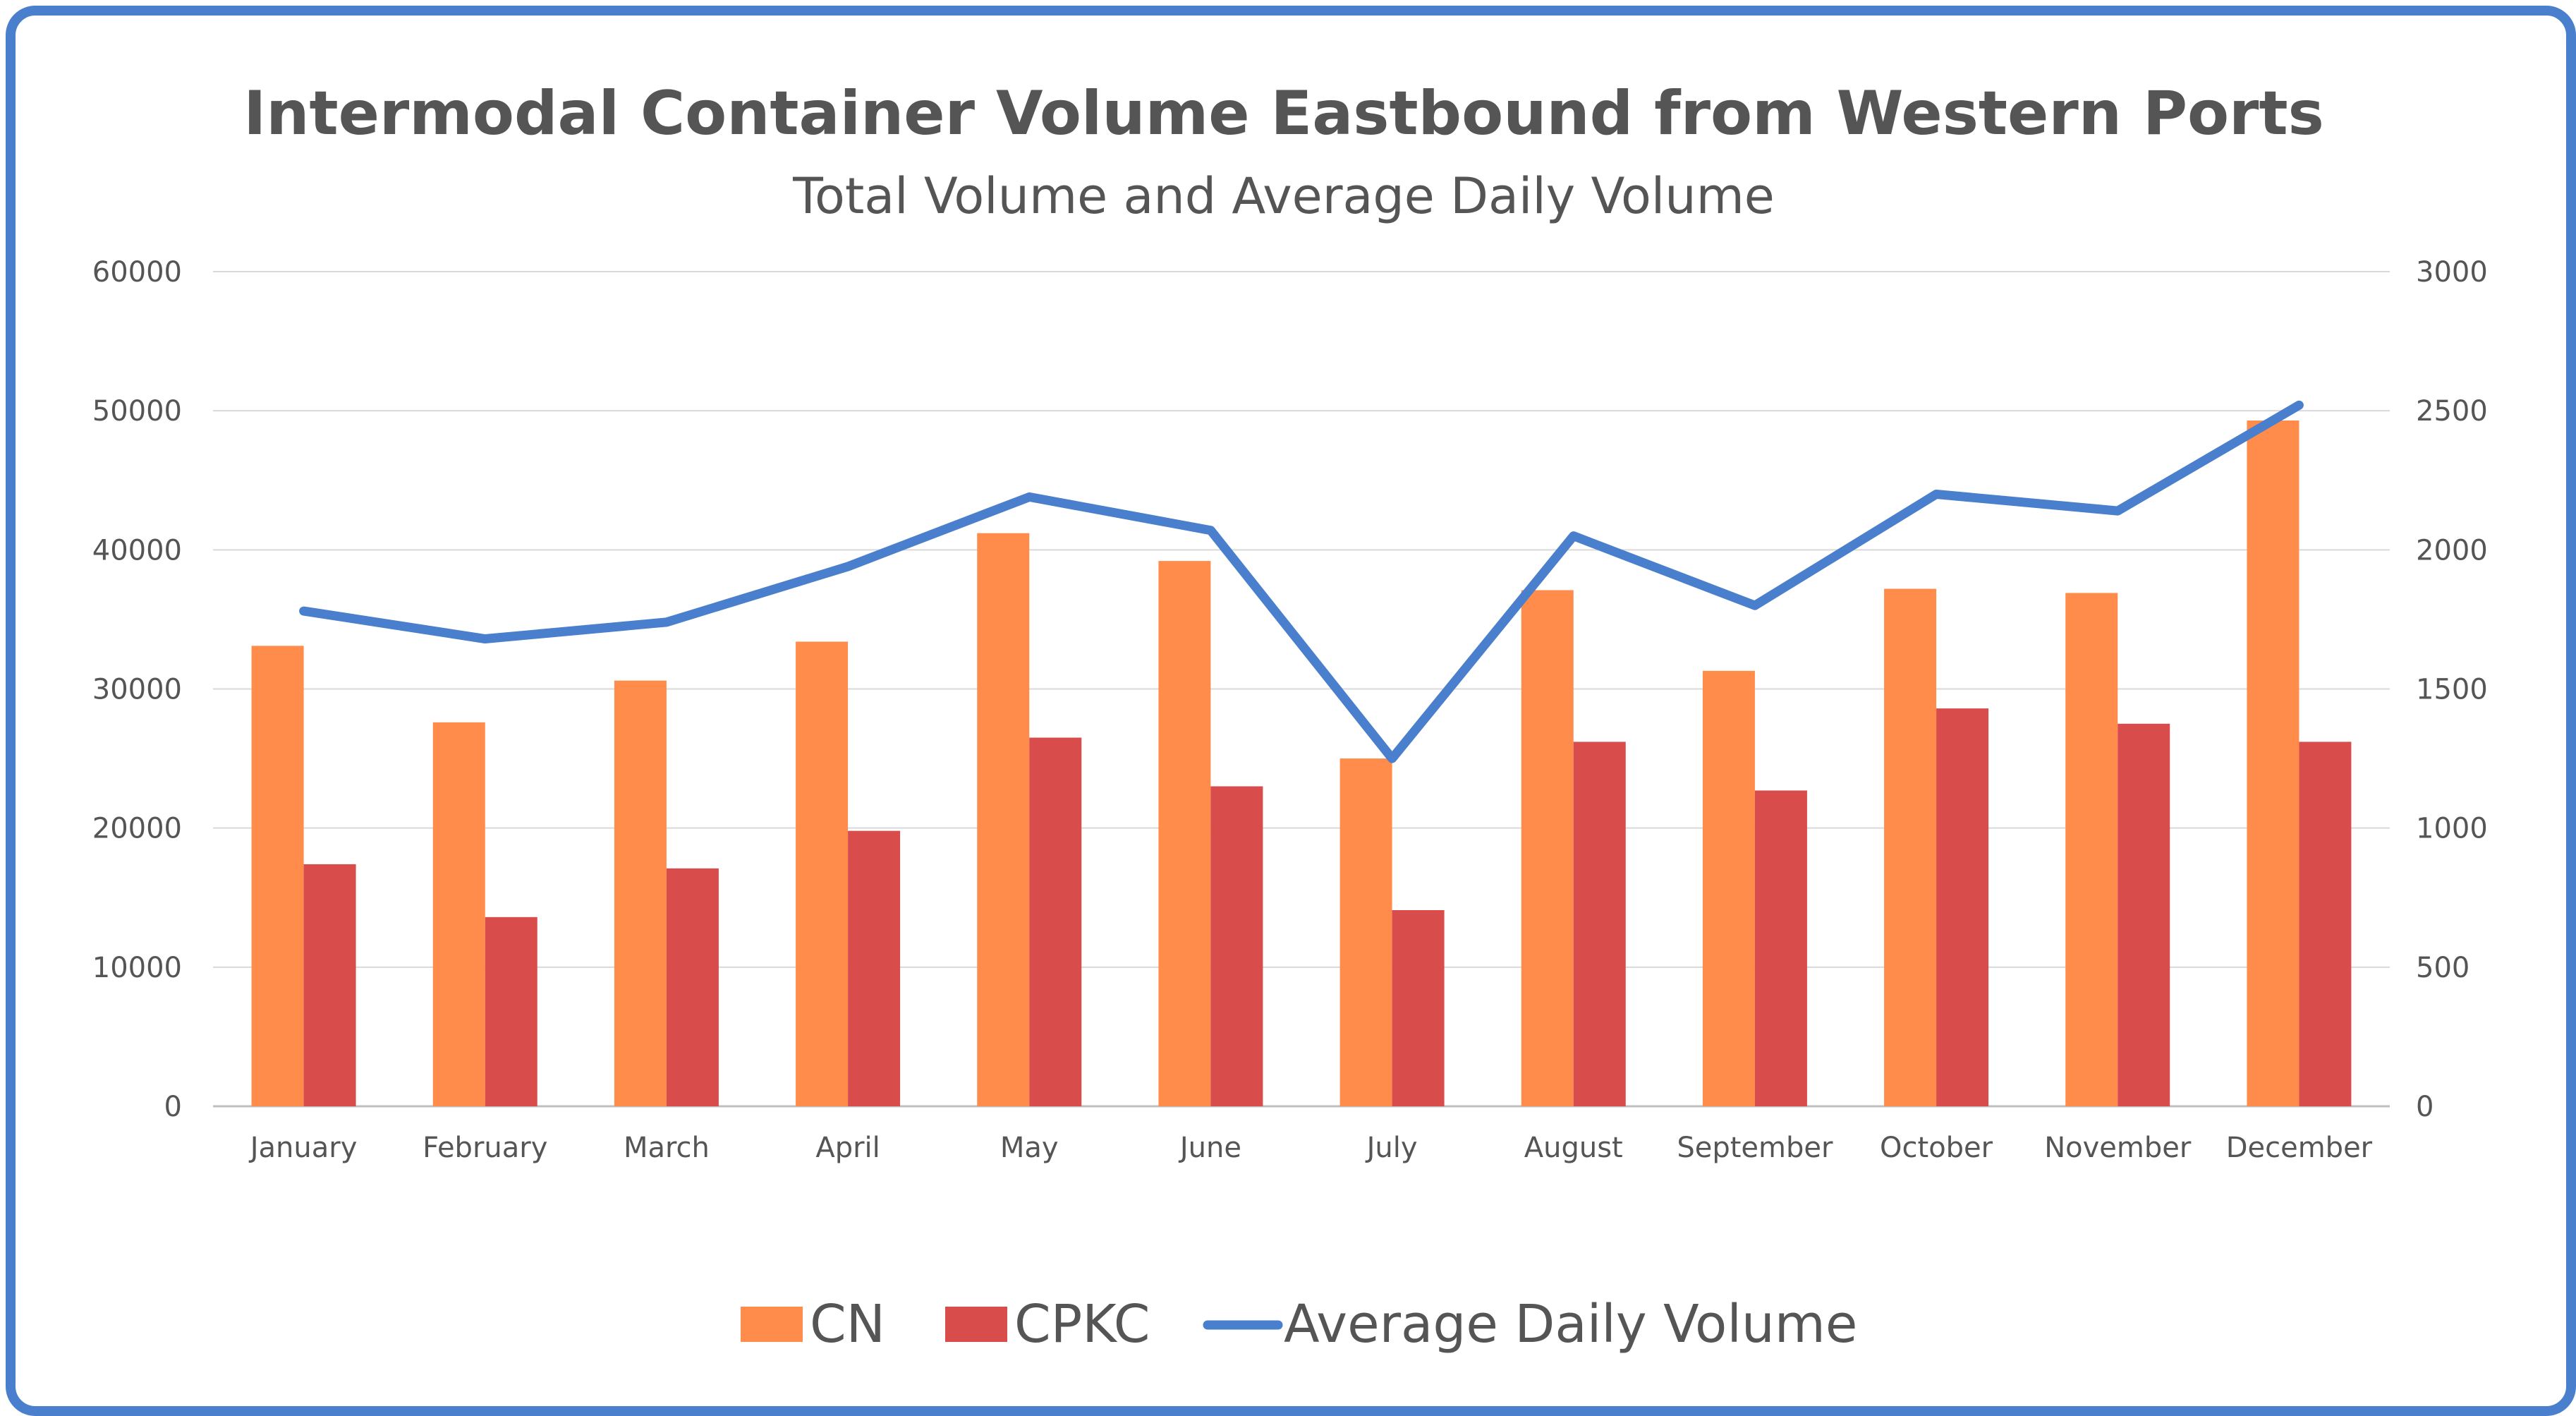 The width and height of the screenshot is (2576, 1416). Describe the element at coordinates (137, 550) in the screenshot. I see `y-left-tick-label: 40000` at that location.